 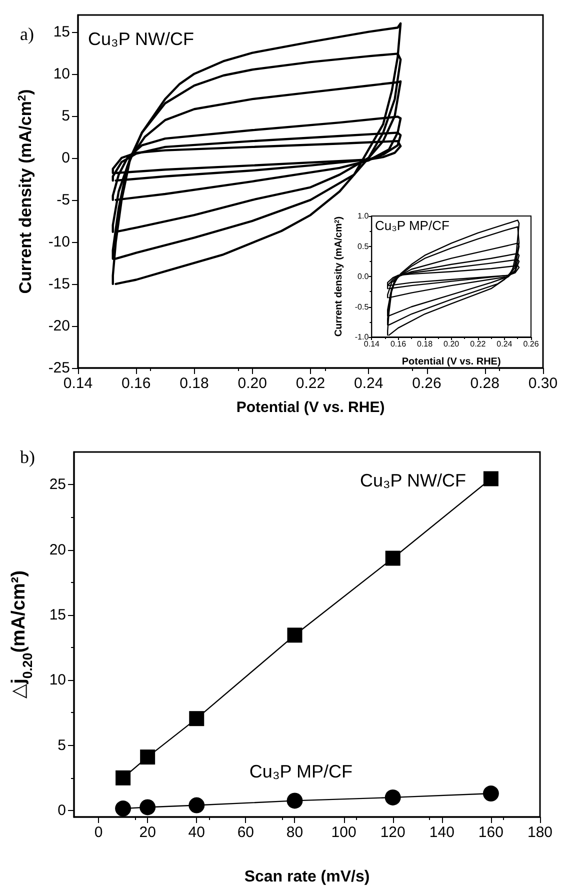 I want to click on x-tick-label: 120, so click(x=393, y=832).